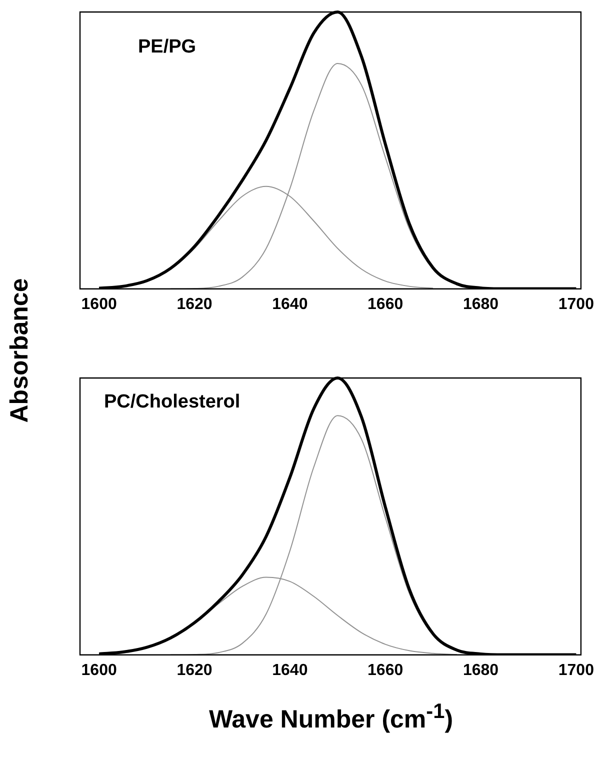  Describe the element at coordinates (172, 402) in the screenshot. I see `text: PC/Cholesterol` at that location.